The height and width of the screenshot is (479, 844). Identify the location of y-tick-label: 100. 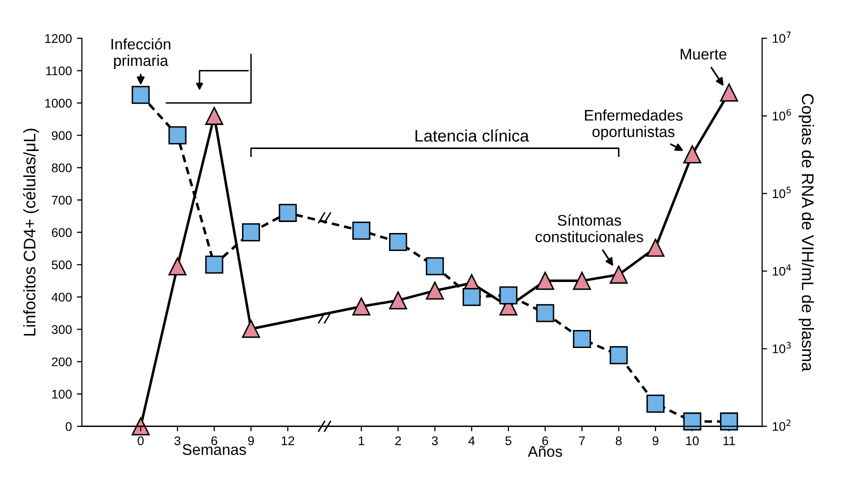
(62, 394).